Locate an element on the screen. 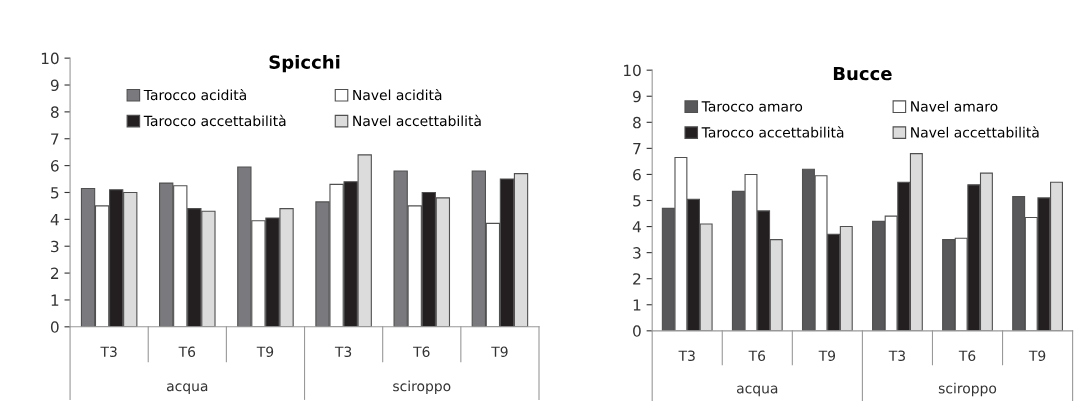 This screenshot has width=1078, height=401. legend-label: Tarocco amaro is located at coordinates (752, 106).